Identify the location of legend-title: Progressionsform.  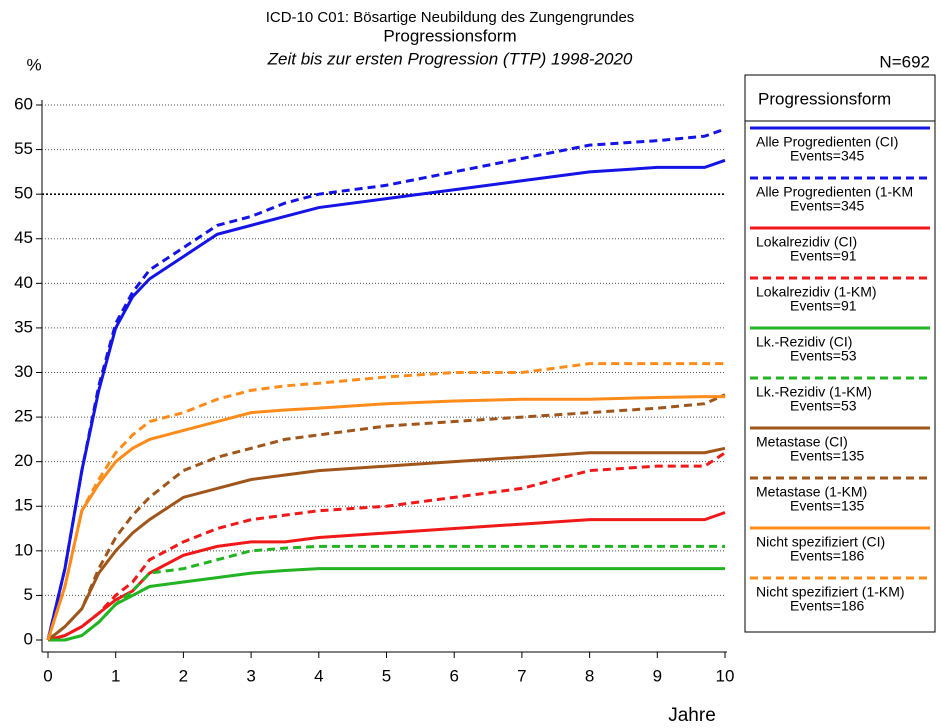
(824, 98).